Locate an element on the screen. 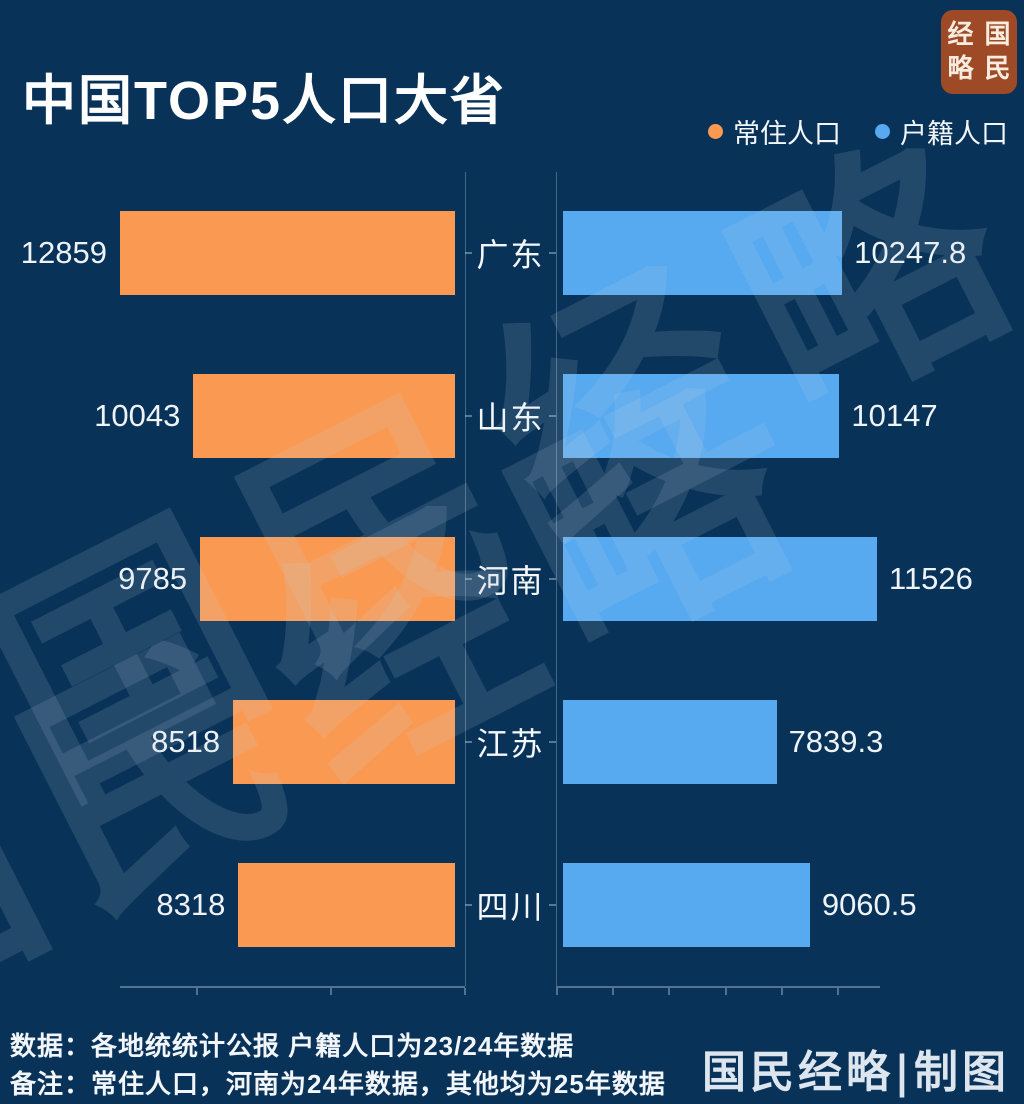 The height and width of the screenshot is (1104, 1024). page-title: 中国TOP5人口大省 is located at coordinates (264, 101).